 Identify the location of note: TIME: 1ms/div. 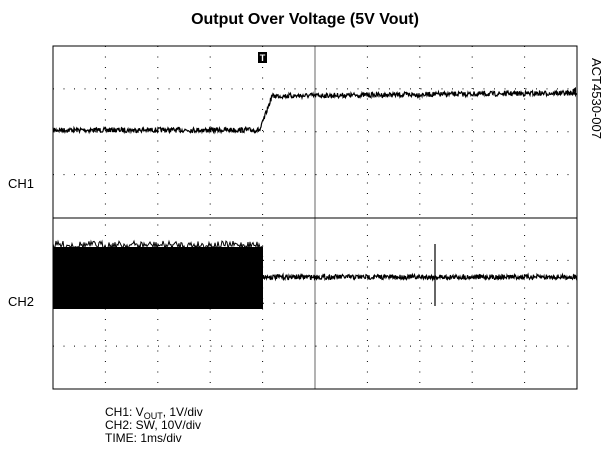
(143, 438).